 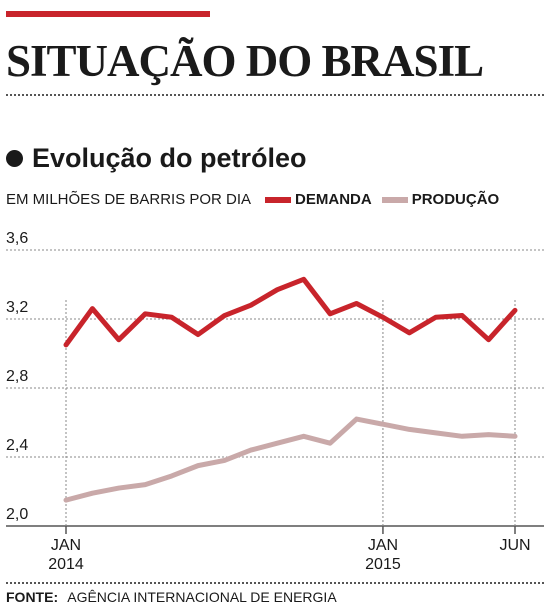 I want to click on legend-swatch-producao, so click(x=394, y=200).